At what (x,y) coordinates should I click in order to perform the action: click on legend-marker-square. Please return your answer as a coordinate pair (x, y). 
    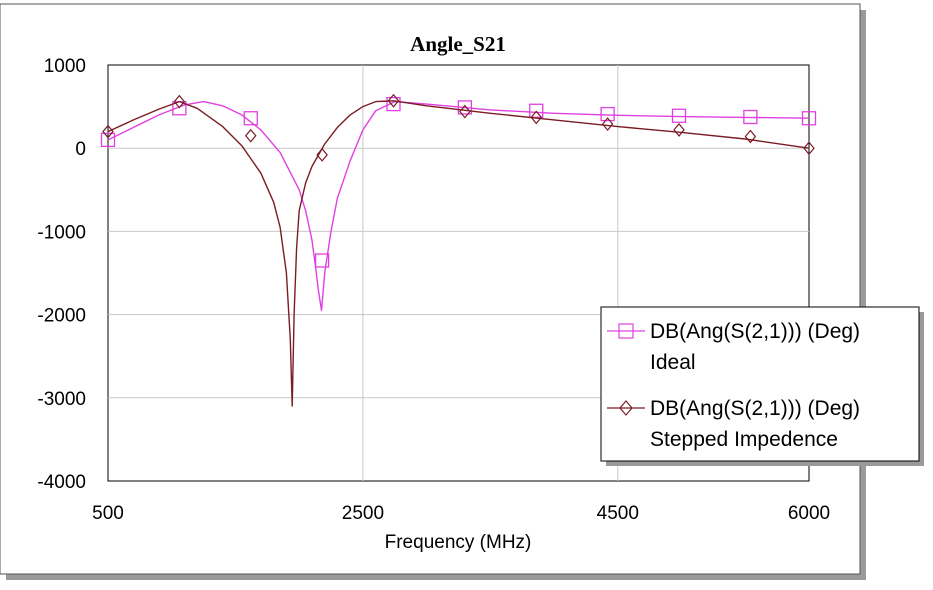
    Looking at the image, I should click on (626, 331).